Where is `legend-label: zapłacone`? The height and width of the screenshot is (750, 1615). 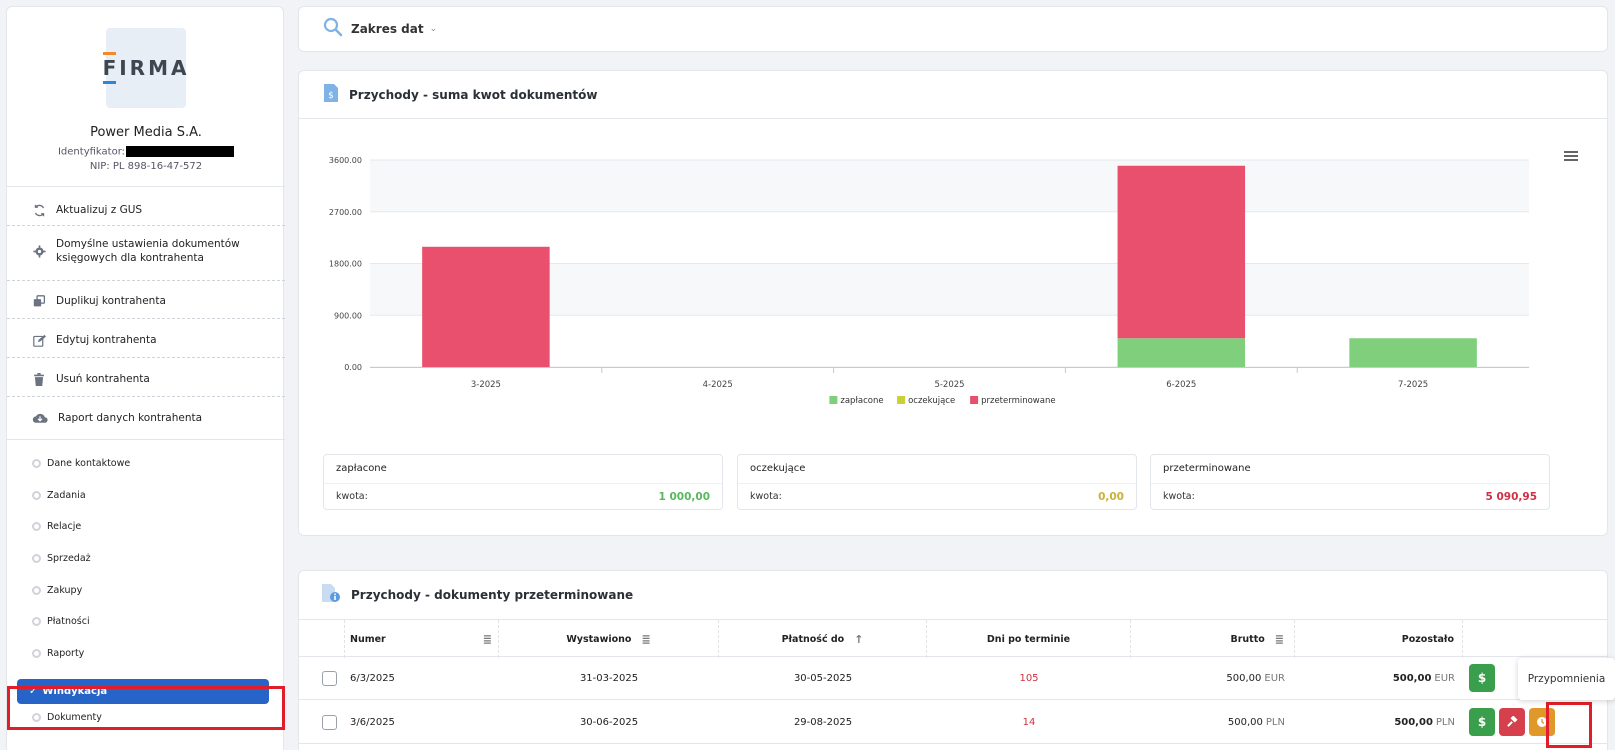
legend-label: zapłacone is located at coordinates (861, 401).